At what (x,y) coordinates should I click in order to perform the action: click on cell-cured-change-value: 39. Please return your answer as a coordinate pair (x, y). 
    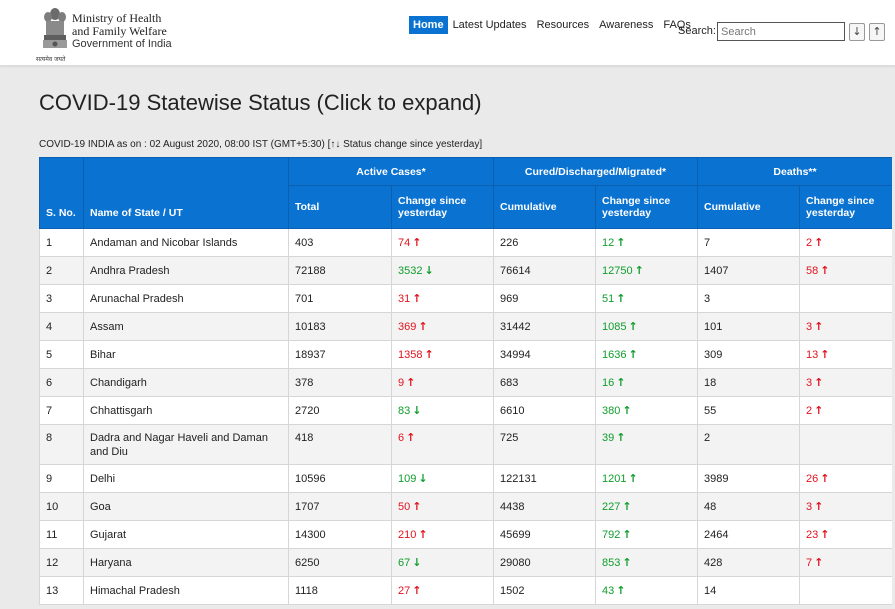
    Looking at the image, I should click on (608, 438).